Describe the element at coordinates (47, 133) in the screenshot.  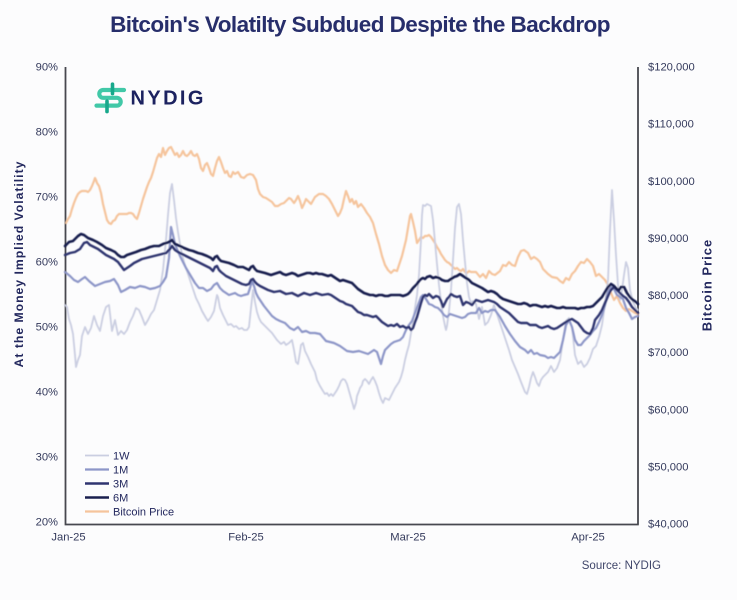
I see `svg-text: 80%` at that location.